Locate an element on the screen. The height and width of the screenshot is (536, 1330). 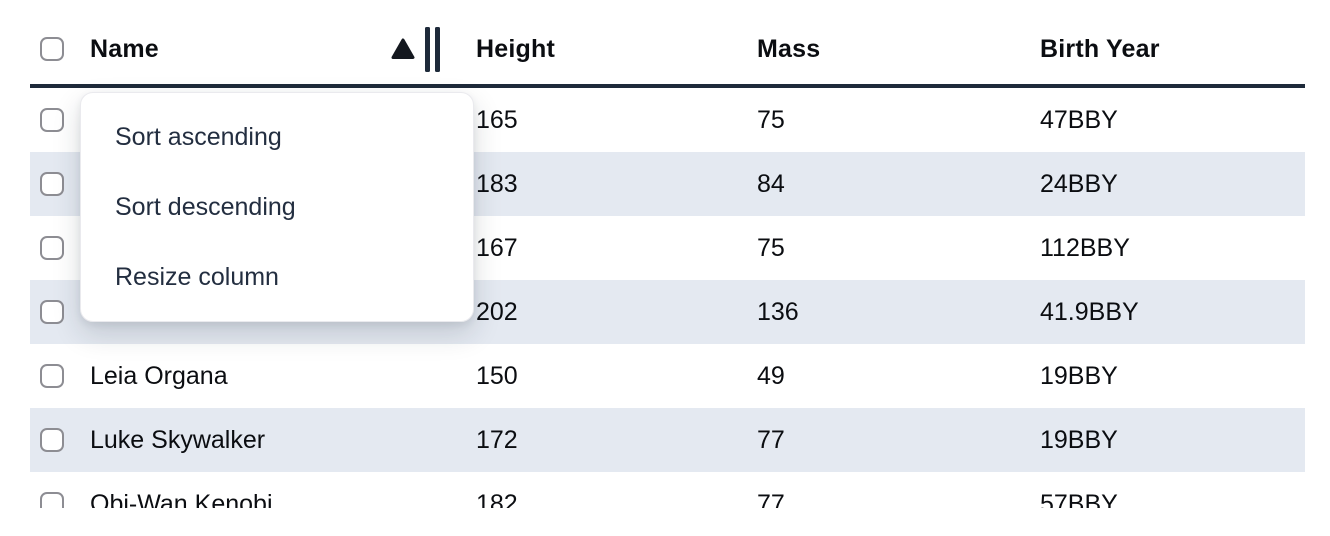
column-resize-handle is located at coordinates (432, 49).